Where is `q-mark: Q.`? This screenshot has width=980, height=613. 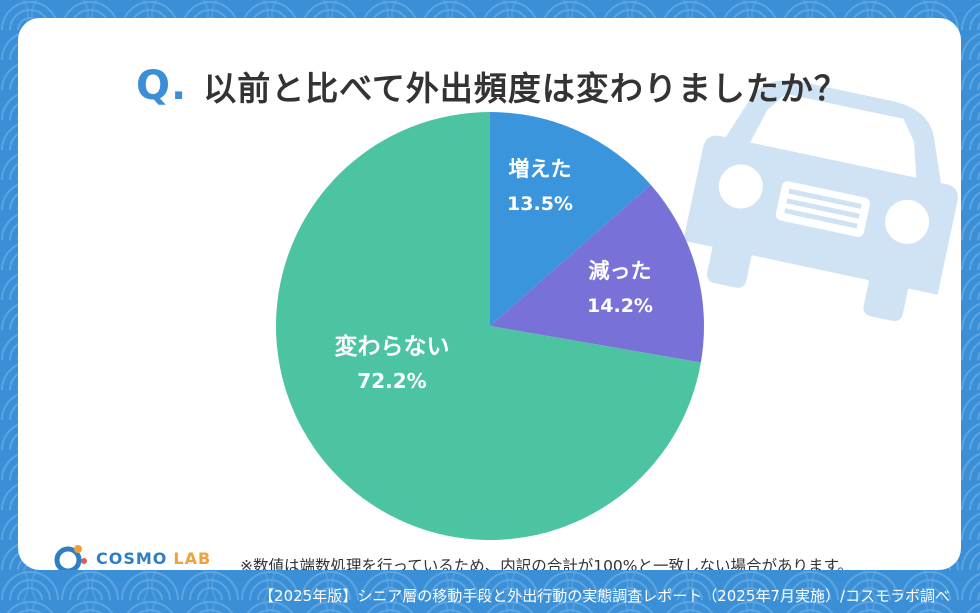 q-mark: Q. is located at coordinates (162, 86).